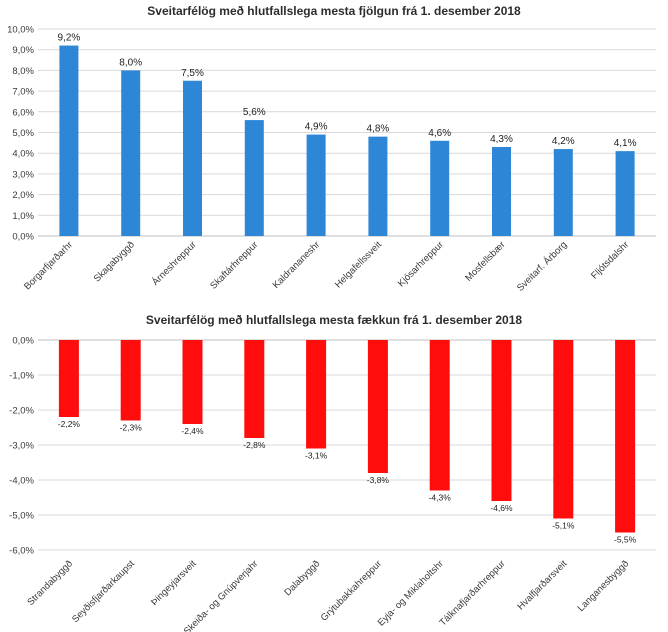 Image resolution: width=668 pixels, height=632 pixels. I want to click on c2-data-label: -5,5%, so click(625, 540).